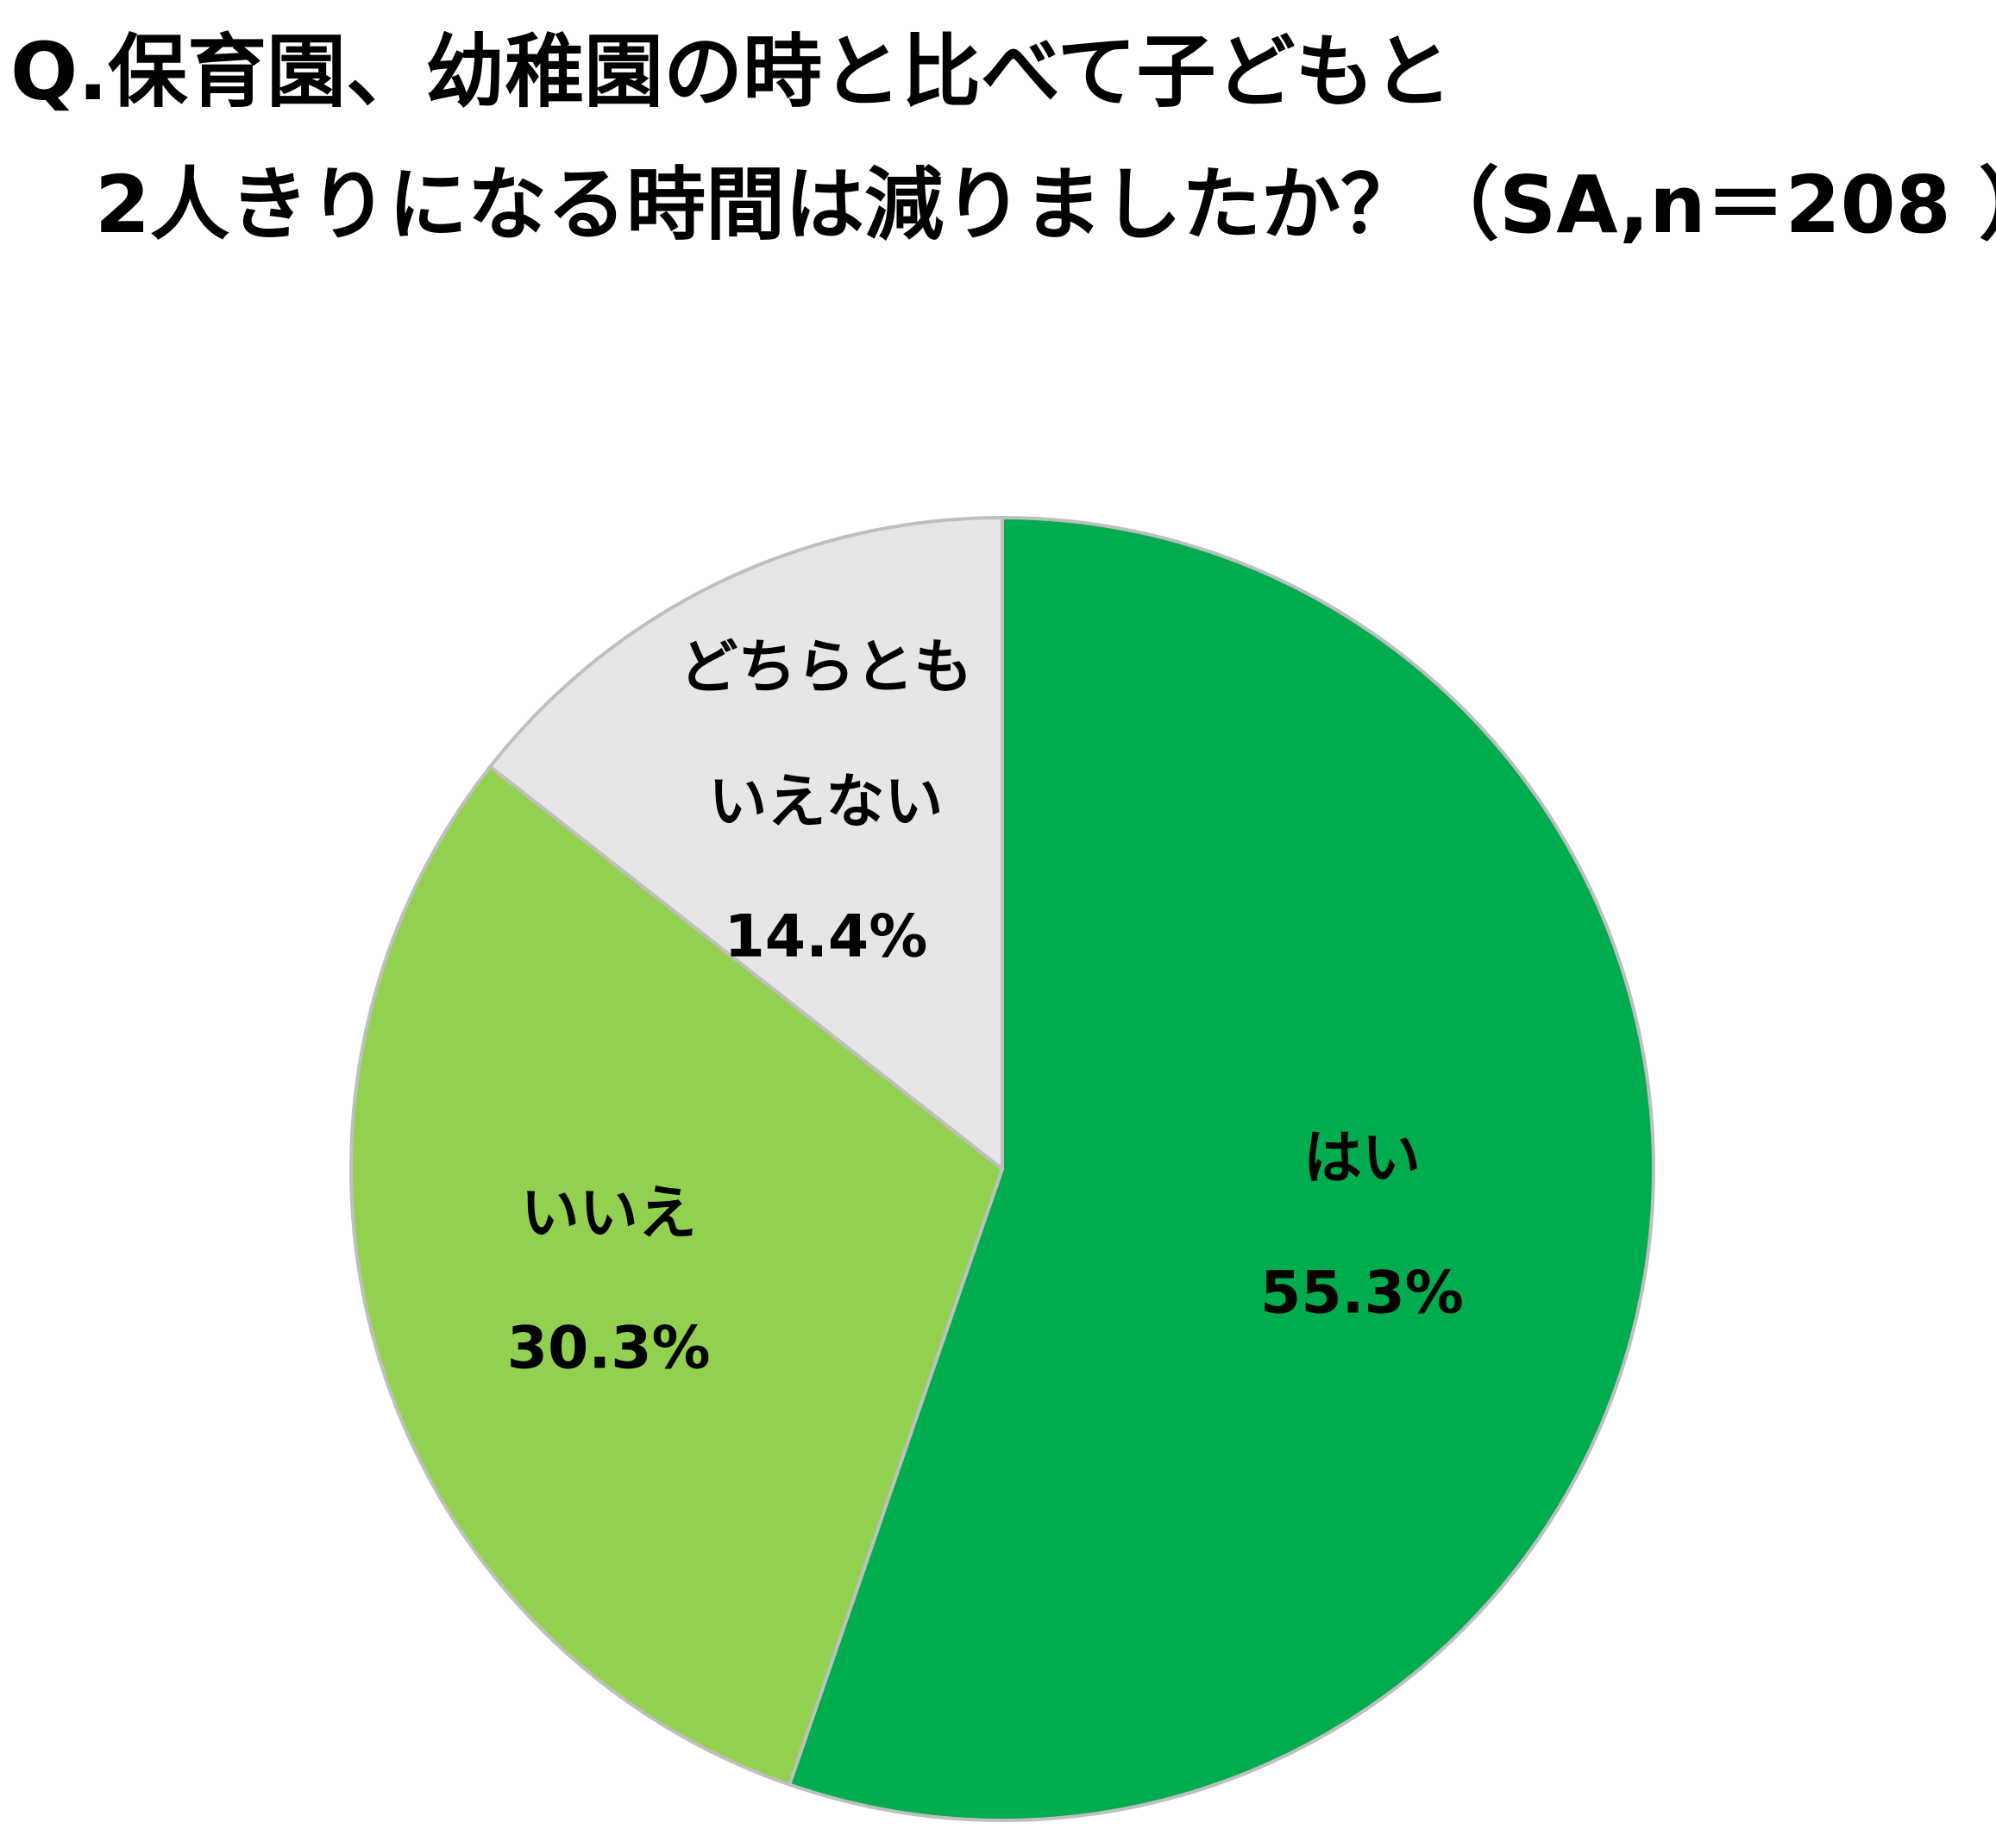 This screenshot has width=1996, height=1848. Describe the element at coordinates (1362, 1159) in the screenshot. I see `slice-1-category-label-1: はい` at that location.